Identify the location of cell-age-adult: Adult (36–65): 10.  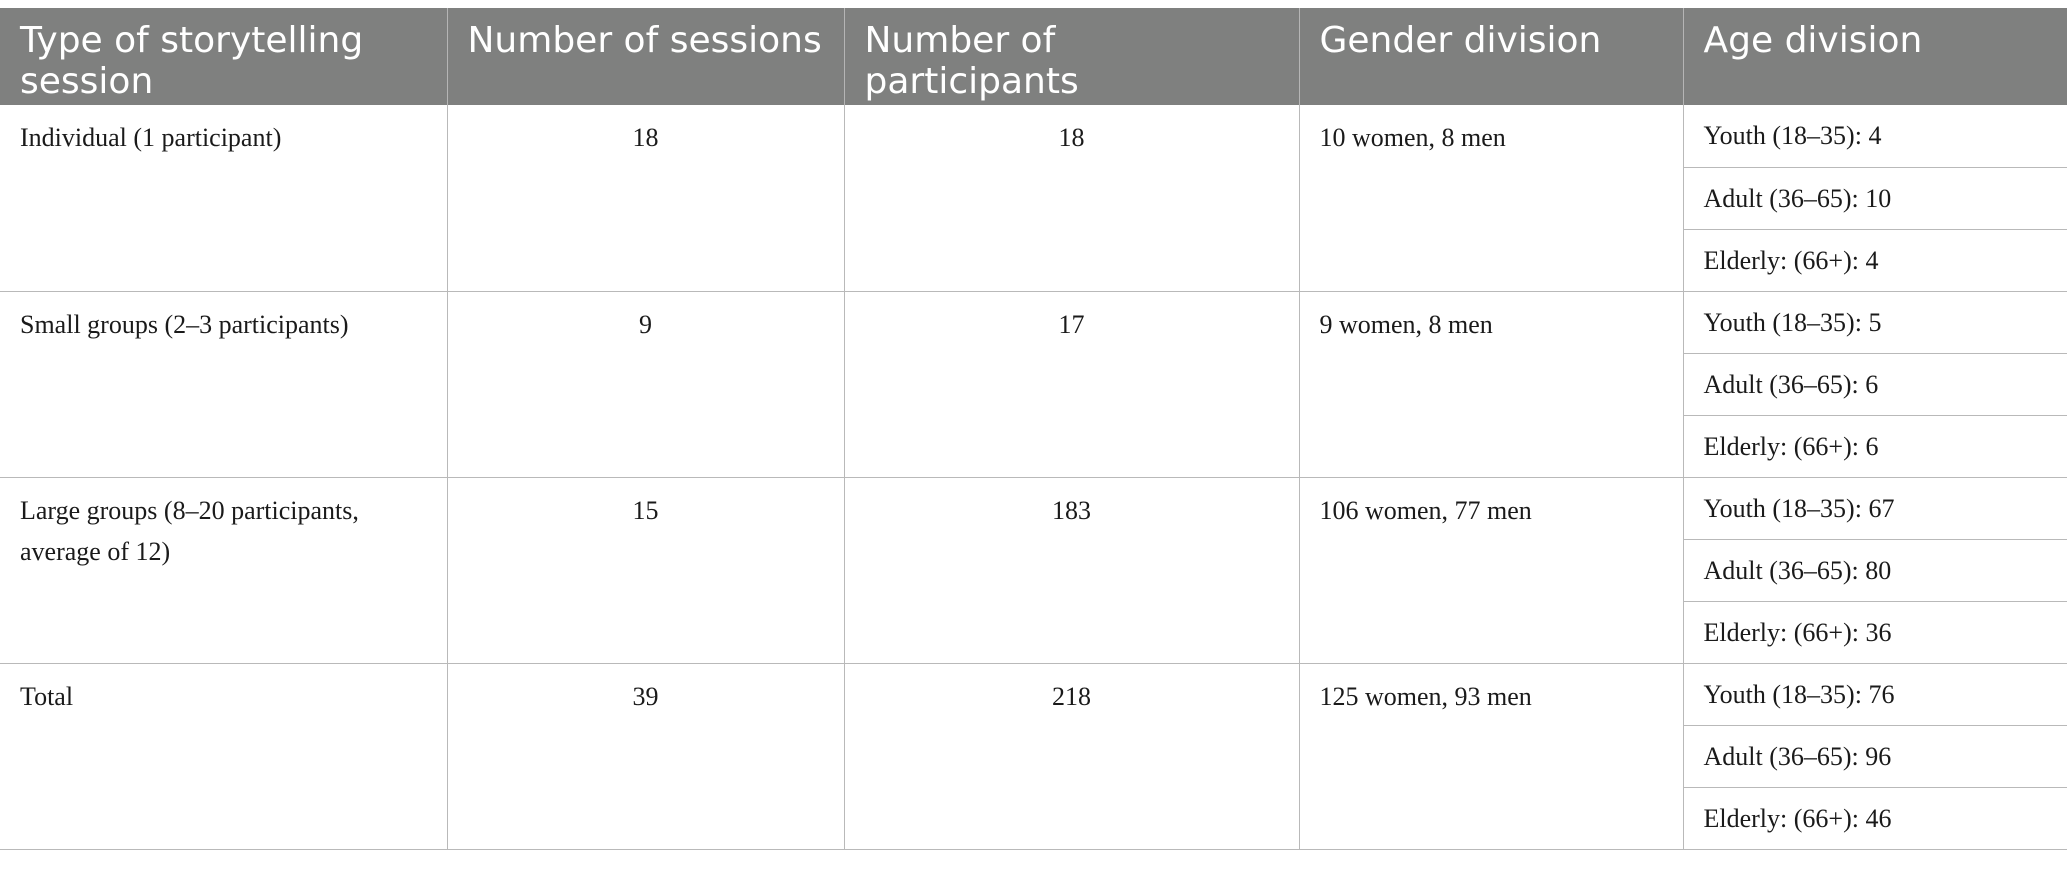
(1874, 198).